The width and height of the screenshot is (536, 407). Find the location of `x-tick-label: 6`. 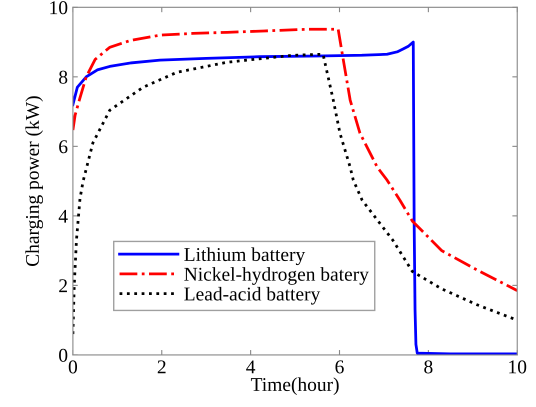

x-tick-label: 6 is located at coordinates (339, 367).